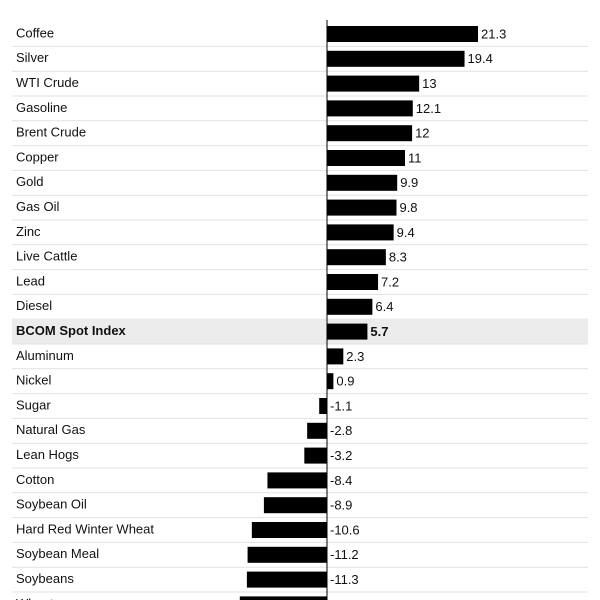 The height and width of the screenshot is (600, 600). Describe the element at coordinates (28, 231) in the screenshot. I see `category-label: Zinc` at that location.